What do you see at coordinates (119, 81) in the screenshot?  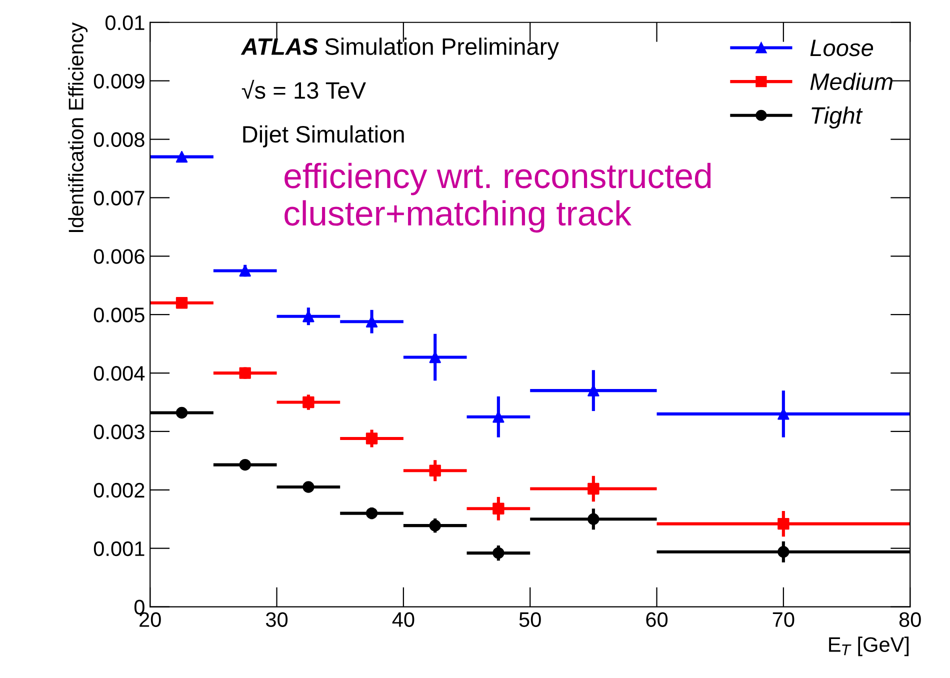 I see `y-tick-label: 0.009` at bounding box center [119, 81].